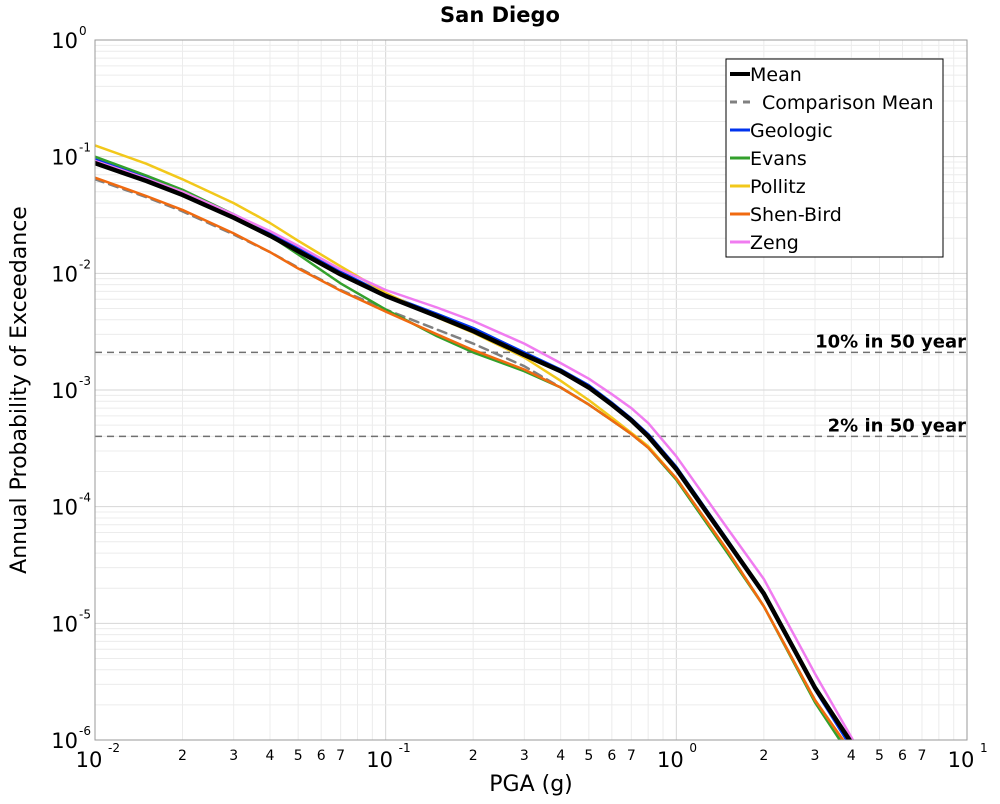  What do you see at coordinates (85, 731) in the screenshot?
I see `y-tick-exponent: -6` at bounding box center [85, 731].